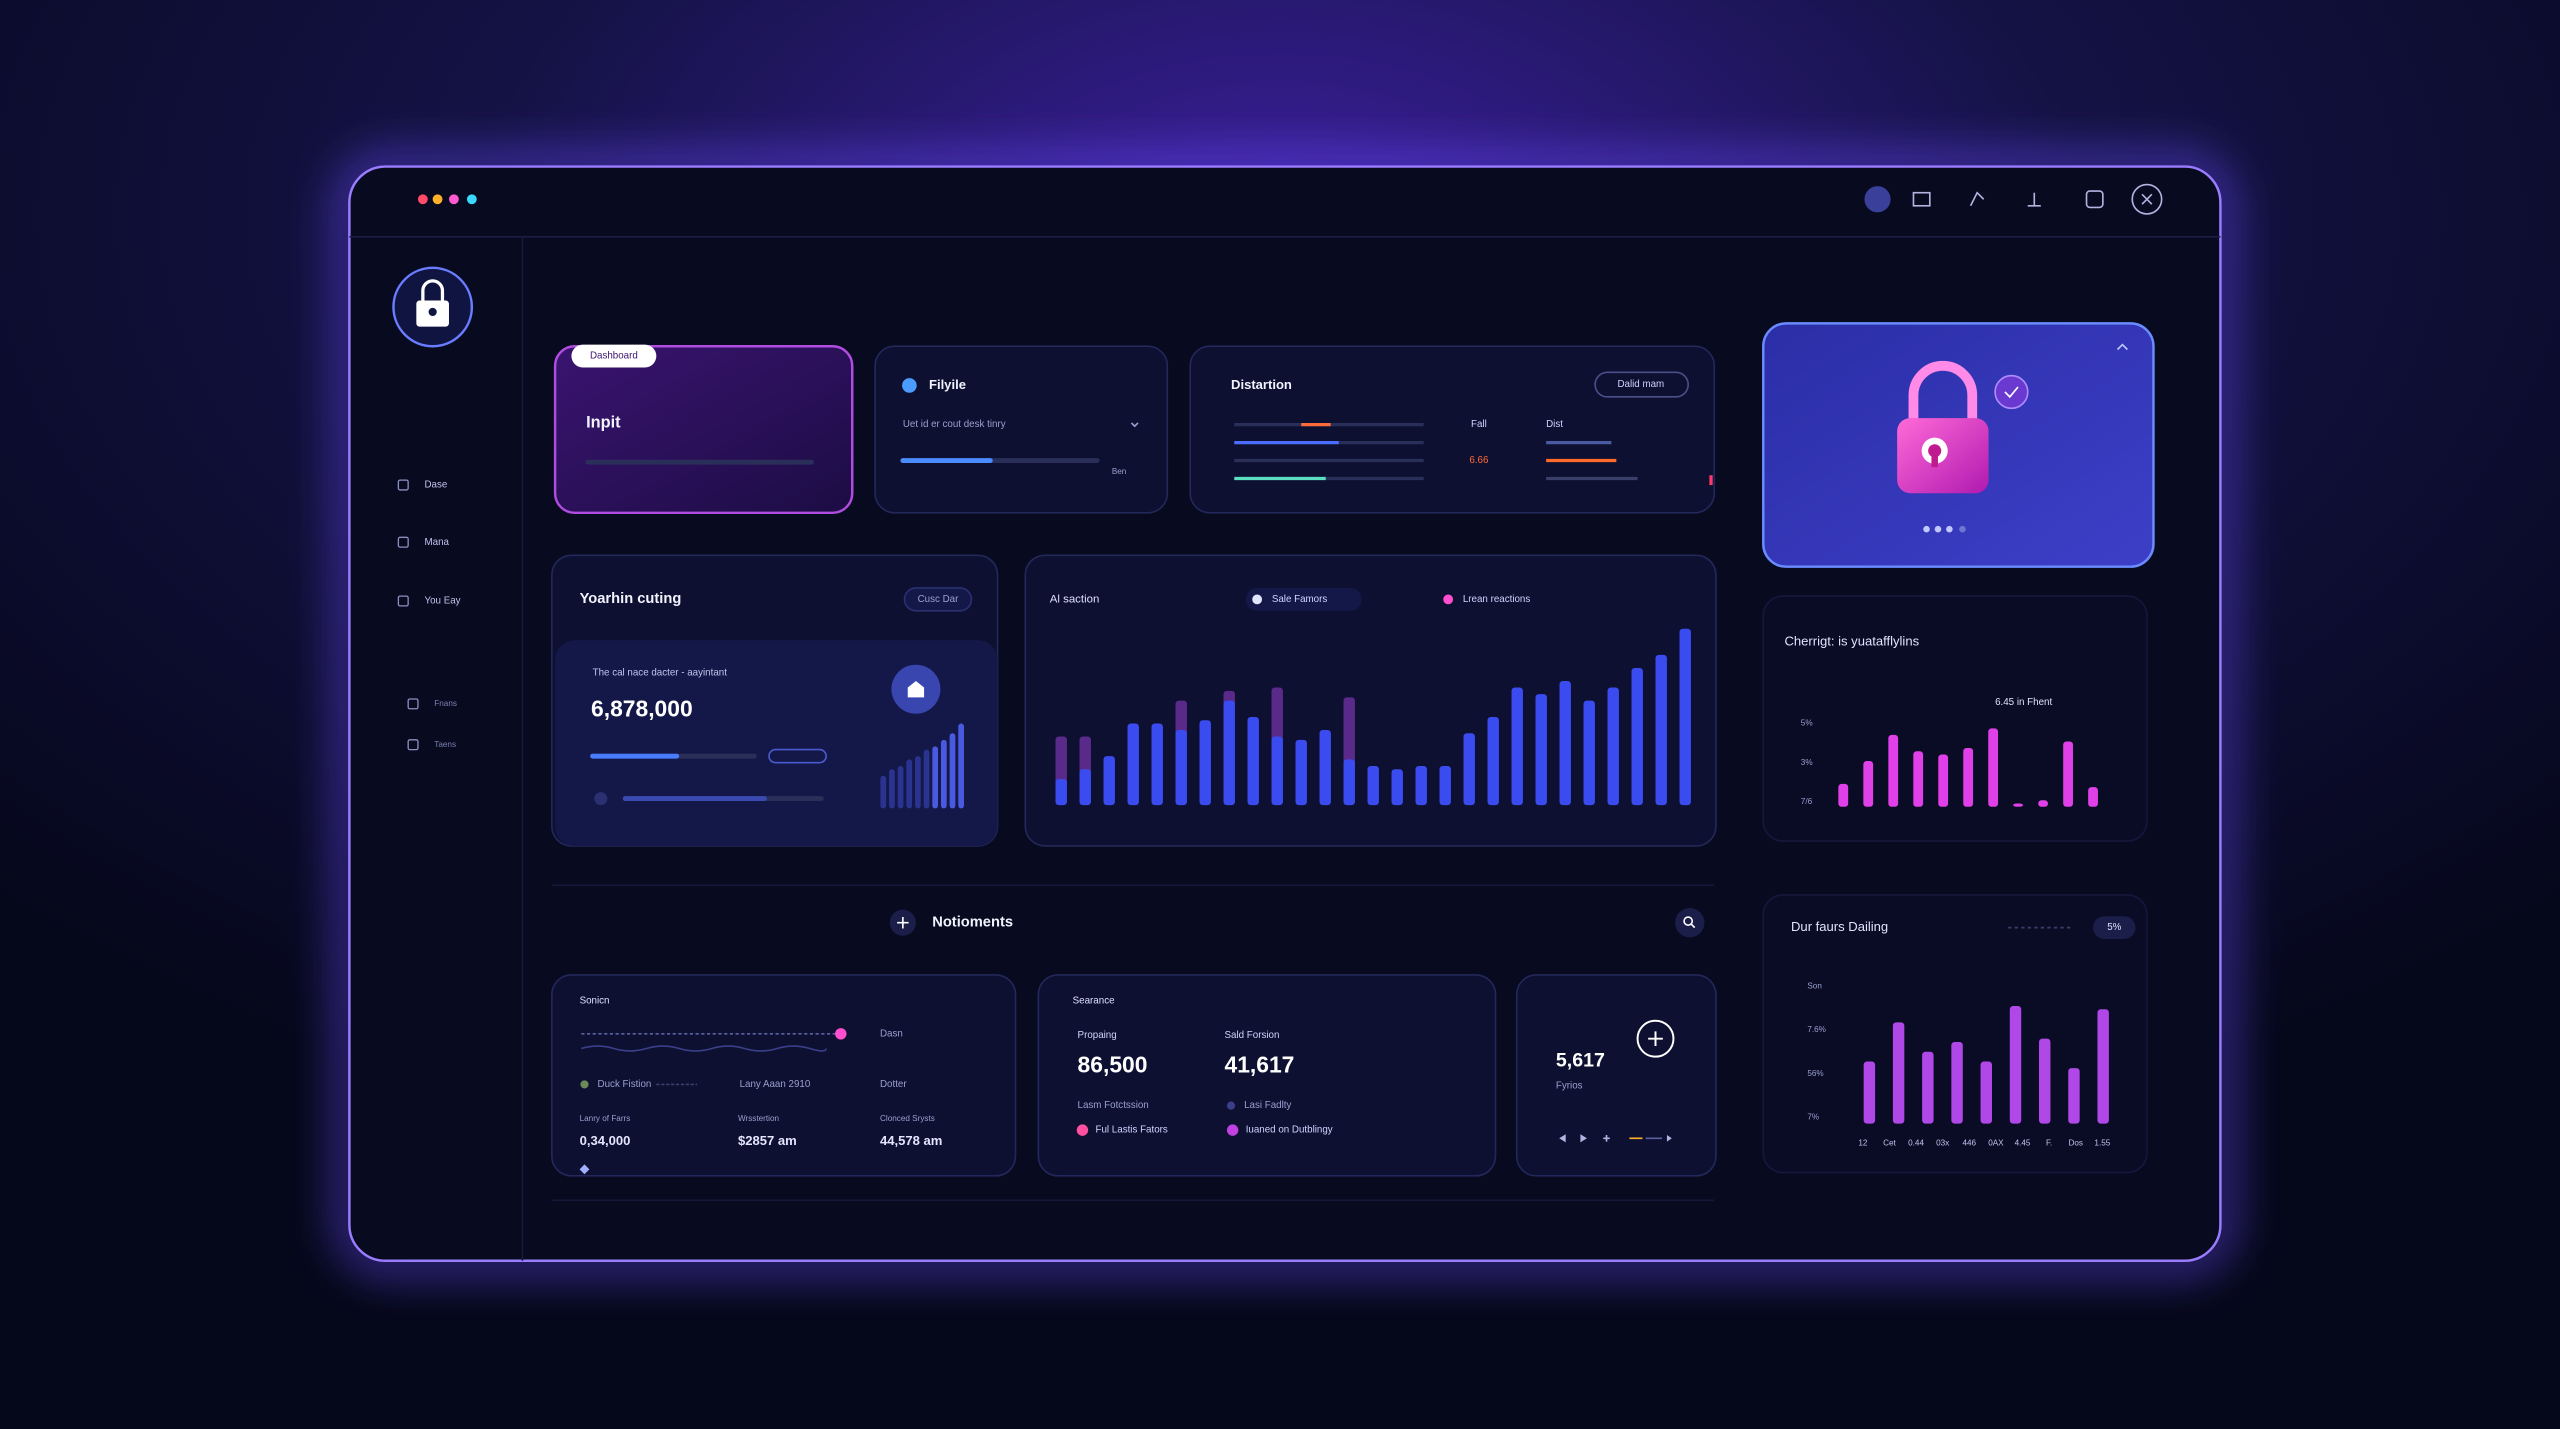  What do you see at coordinates (1863, 1142) in the screenshot?
I see `x-label: 12` at bounding box center [1863, 1142].